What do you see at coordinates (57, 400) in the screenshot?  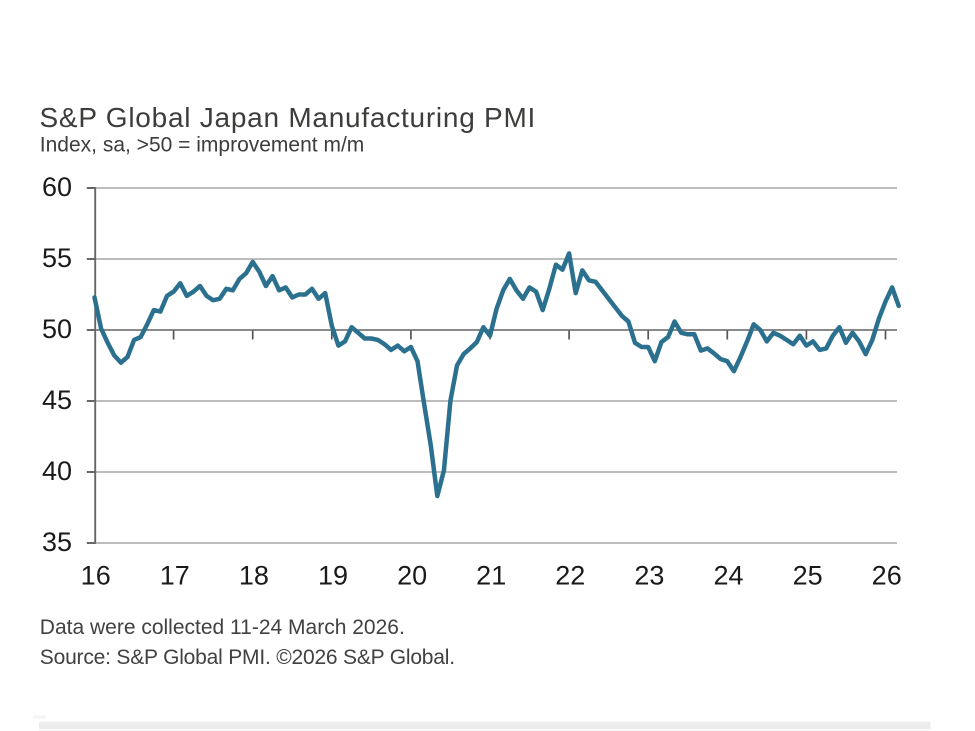 I see `svg-text: 45` at bounding box center [57, 400].